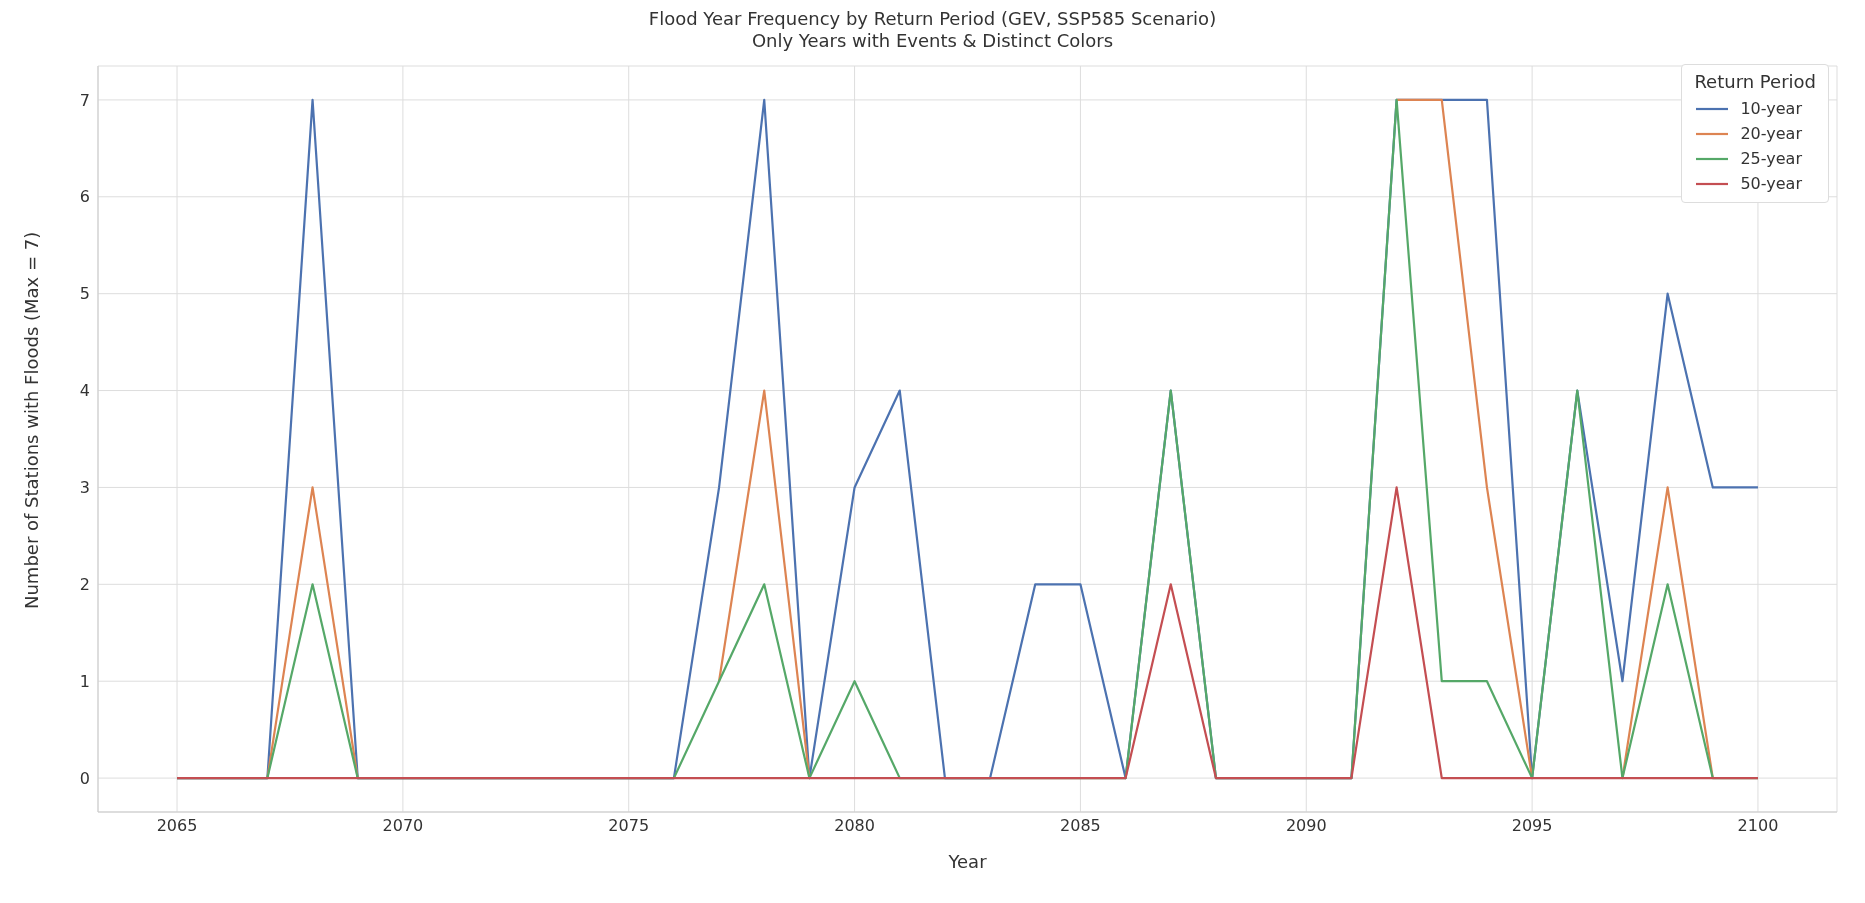 This screenshot has width=1865, height=903. I want to click on legend-label: 10-year, so click(1771, 109).